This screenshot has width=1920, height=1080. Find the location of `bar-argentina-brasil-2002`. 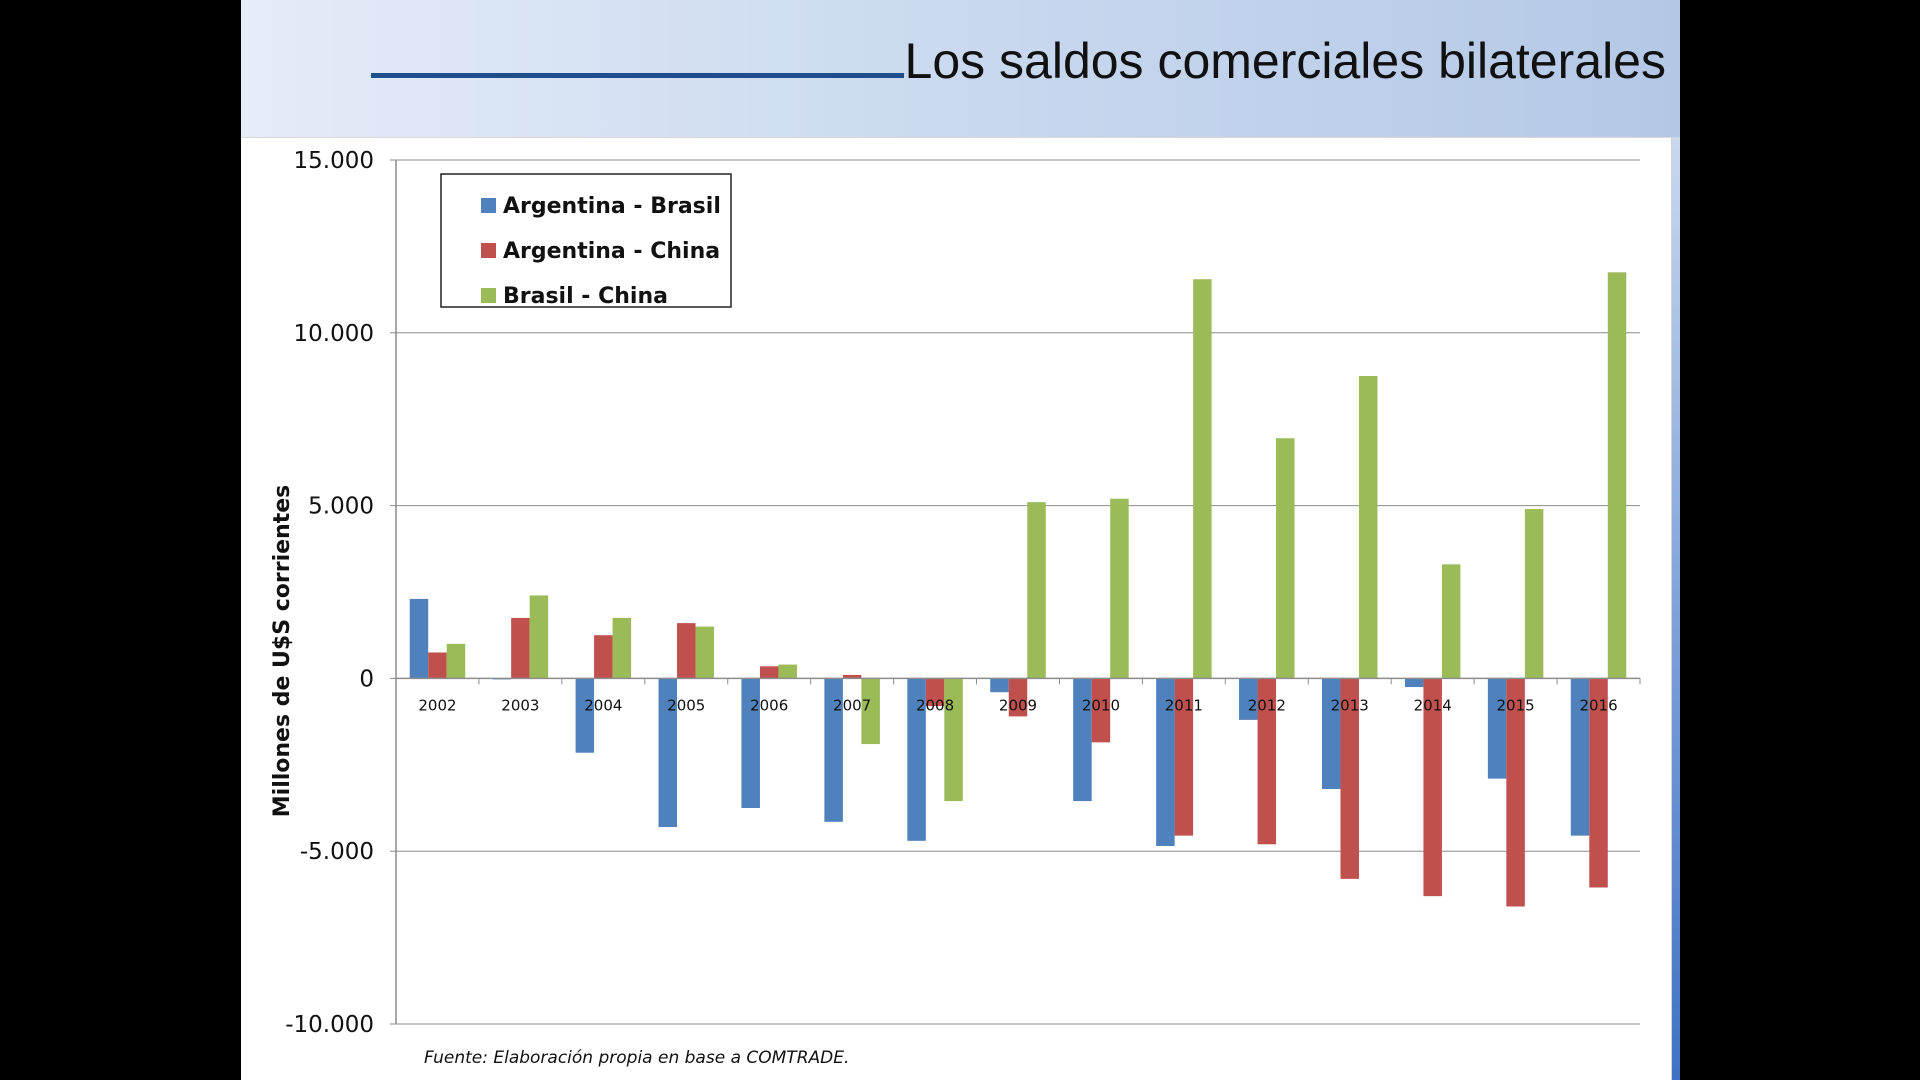

bar-argentina-brasil-2002 is located at coordinates (419, 638).